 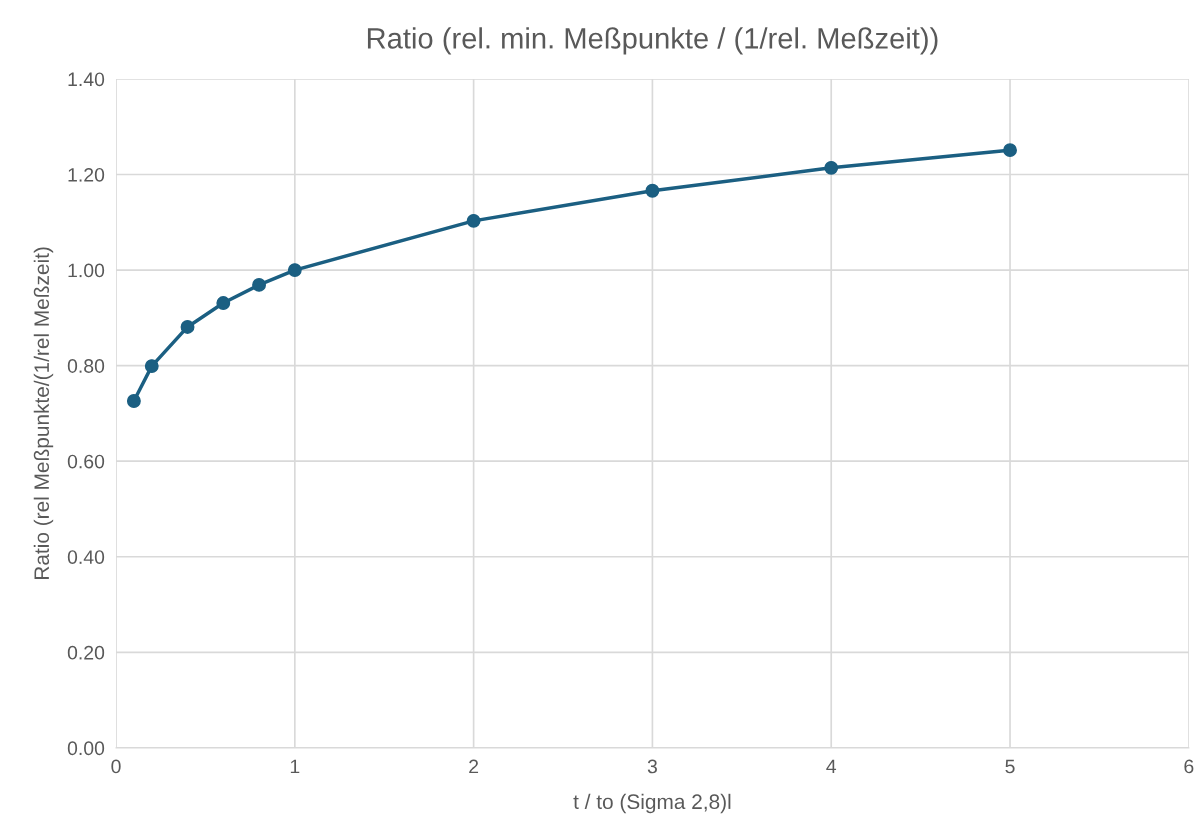 I want to click on x-axis-title: t / to (Sigma 2,8)l, so click(x=652, y=803).